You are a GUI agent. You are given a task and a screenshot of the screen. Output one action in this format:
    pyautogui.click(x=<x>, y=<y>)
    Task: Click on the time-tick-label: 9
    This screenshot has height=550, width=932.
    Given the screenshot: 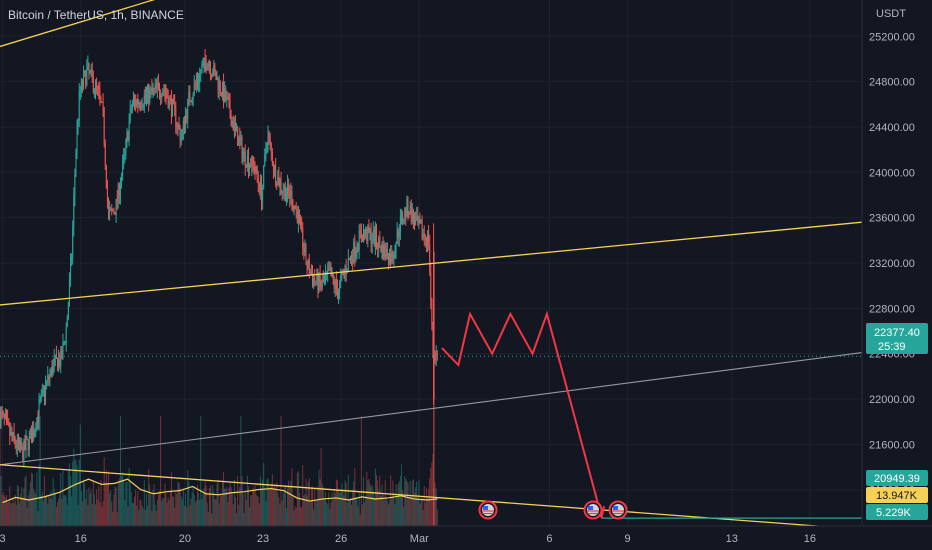 What is the action you would take?
    pyautogui.click(x=628, y=539)
    